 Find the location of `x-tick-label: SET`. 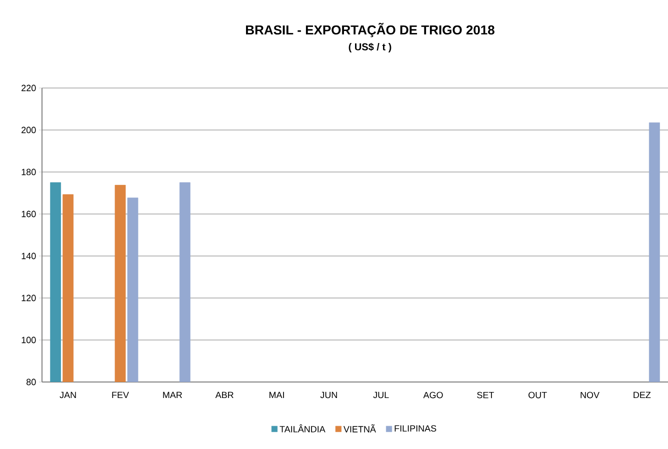

x-tick-label: SET is located at coordinates (485, 395).